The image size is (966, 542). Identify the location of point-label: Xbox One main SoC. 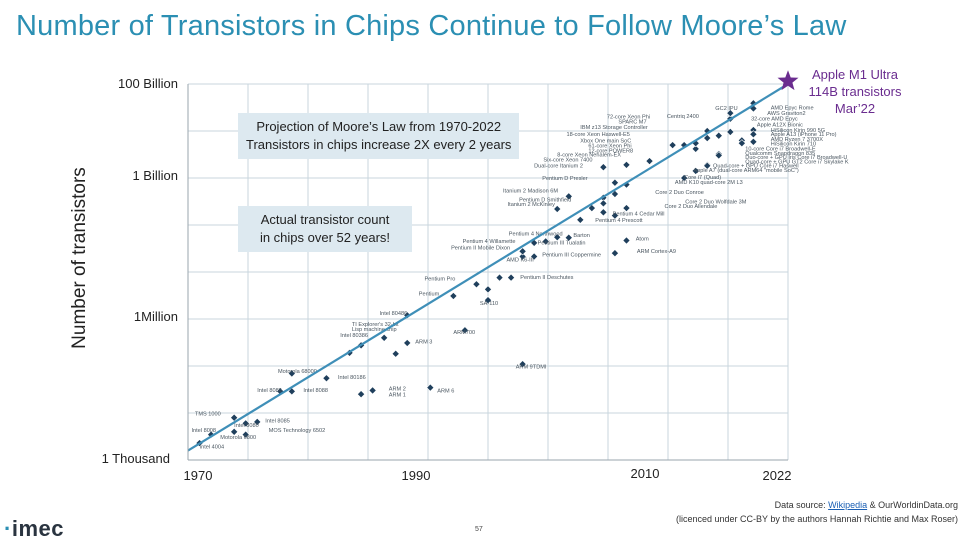
(605, 141).